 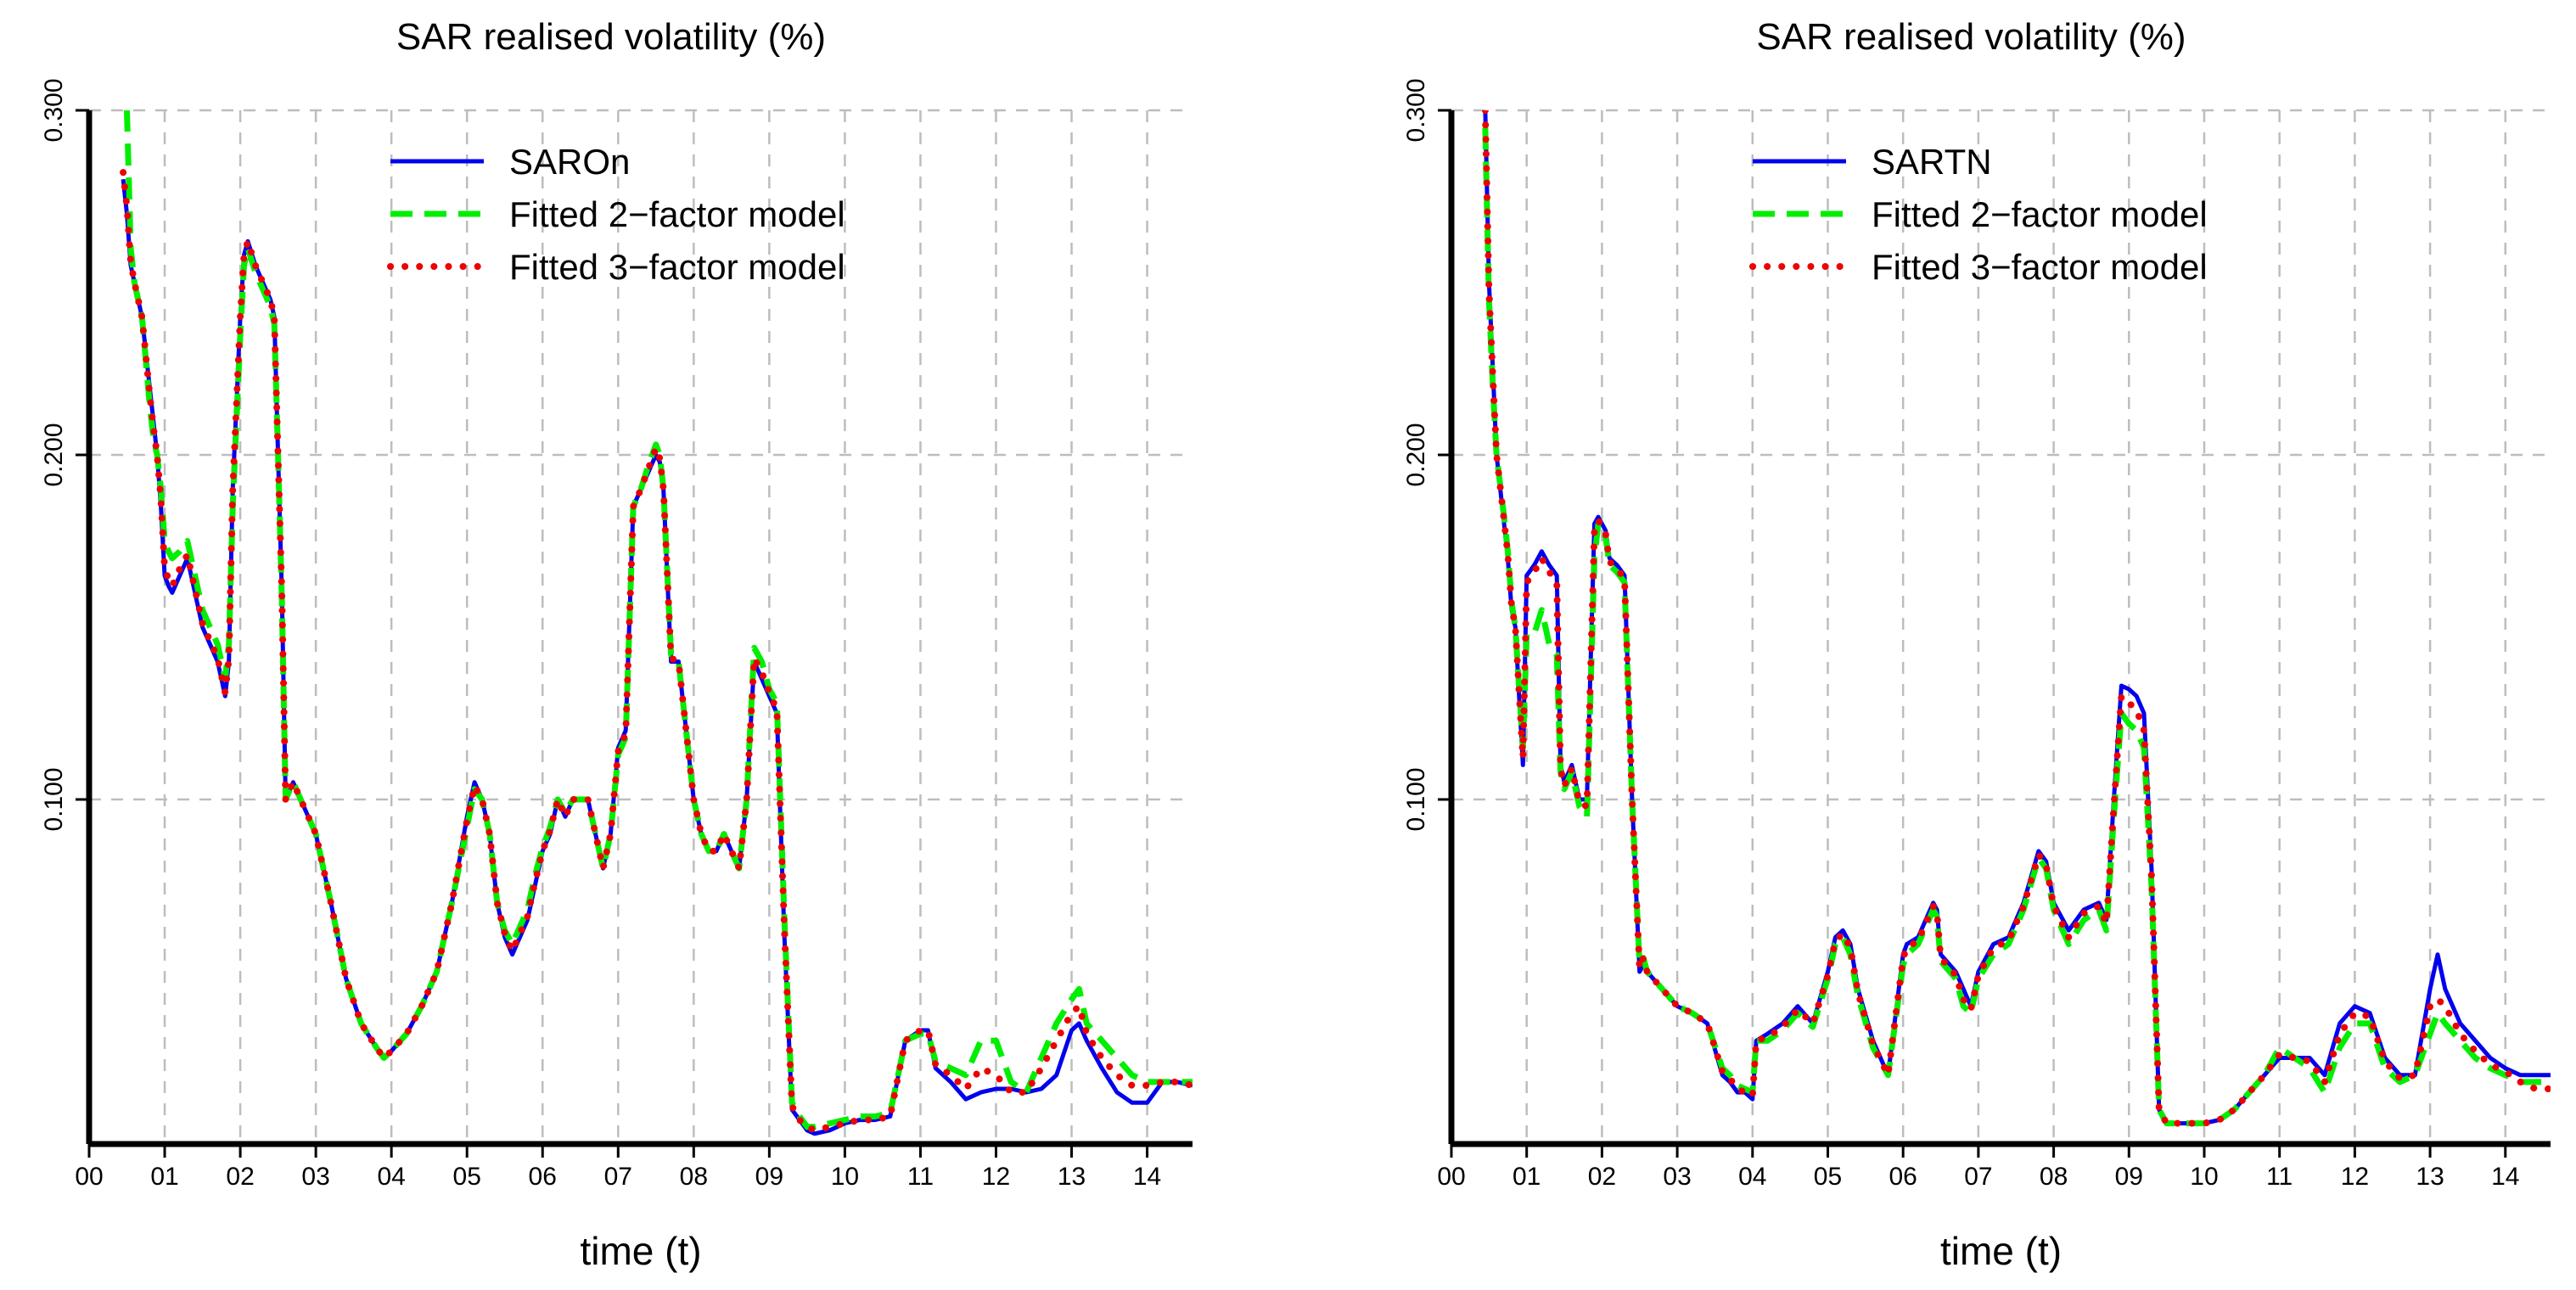 What do you see at coordinates (1932, 162) in the screenshot?
I see `legend-label: SARTN` at bounding box center [1932, 162].